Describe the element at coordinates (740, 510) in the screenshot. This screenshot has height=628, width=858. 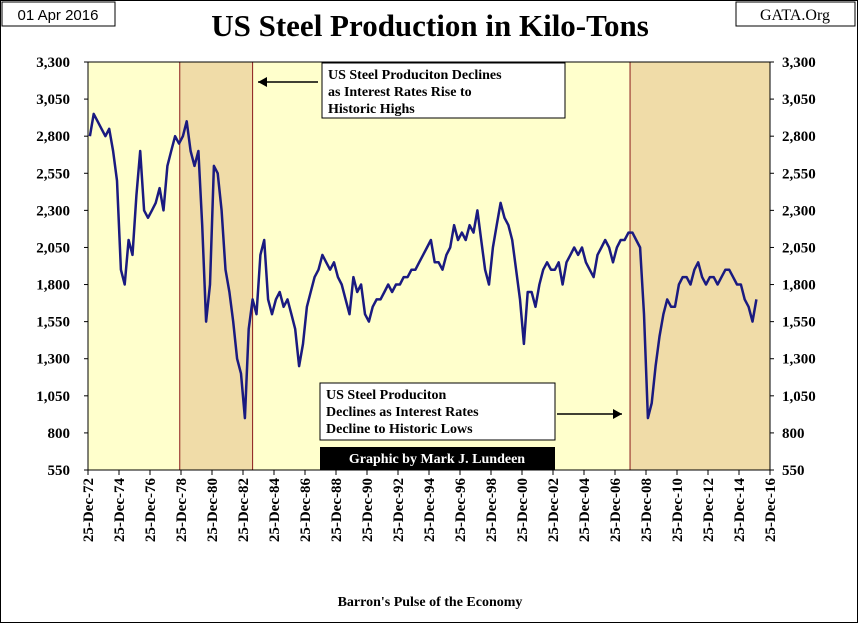
I see `x-tick-label: 25-Dec-14` at that location.